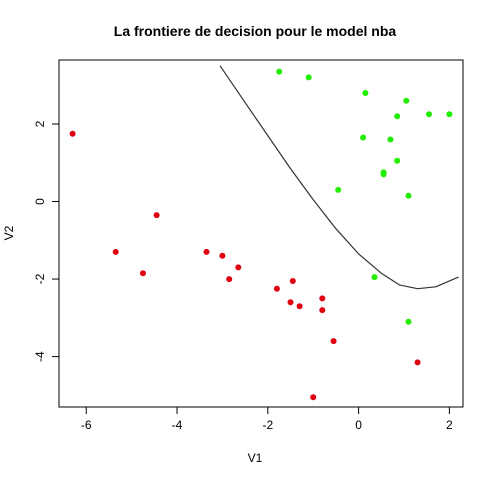 This screenshot has height=480, width=480. What do you see at coordinates (40, 278) in the screenshot?
I see `y-tick-label: -2` at bounding box center [40, 278].